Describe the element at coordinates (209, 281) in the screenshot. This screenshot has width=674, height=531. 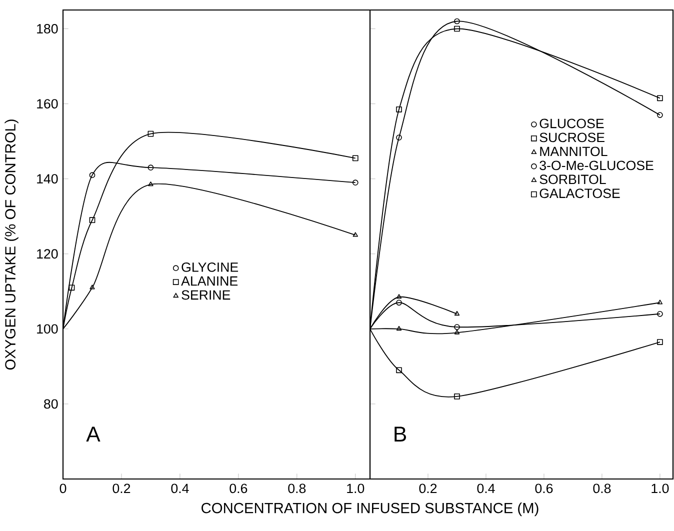
I see `legend-label: ALANINE` at that location.